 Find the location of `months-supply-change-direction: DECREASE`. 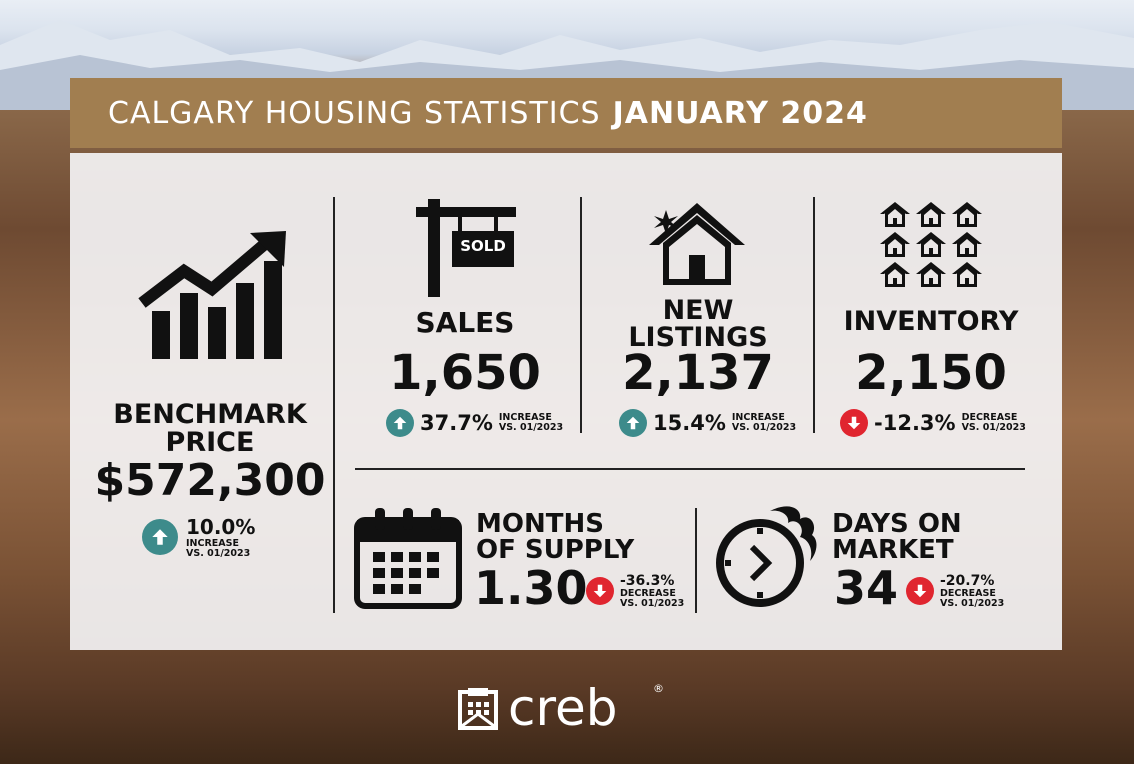

months-supply-change-direction: DECREASE is located at coordinates (648, 593).